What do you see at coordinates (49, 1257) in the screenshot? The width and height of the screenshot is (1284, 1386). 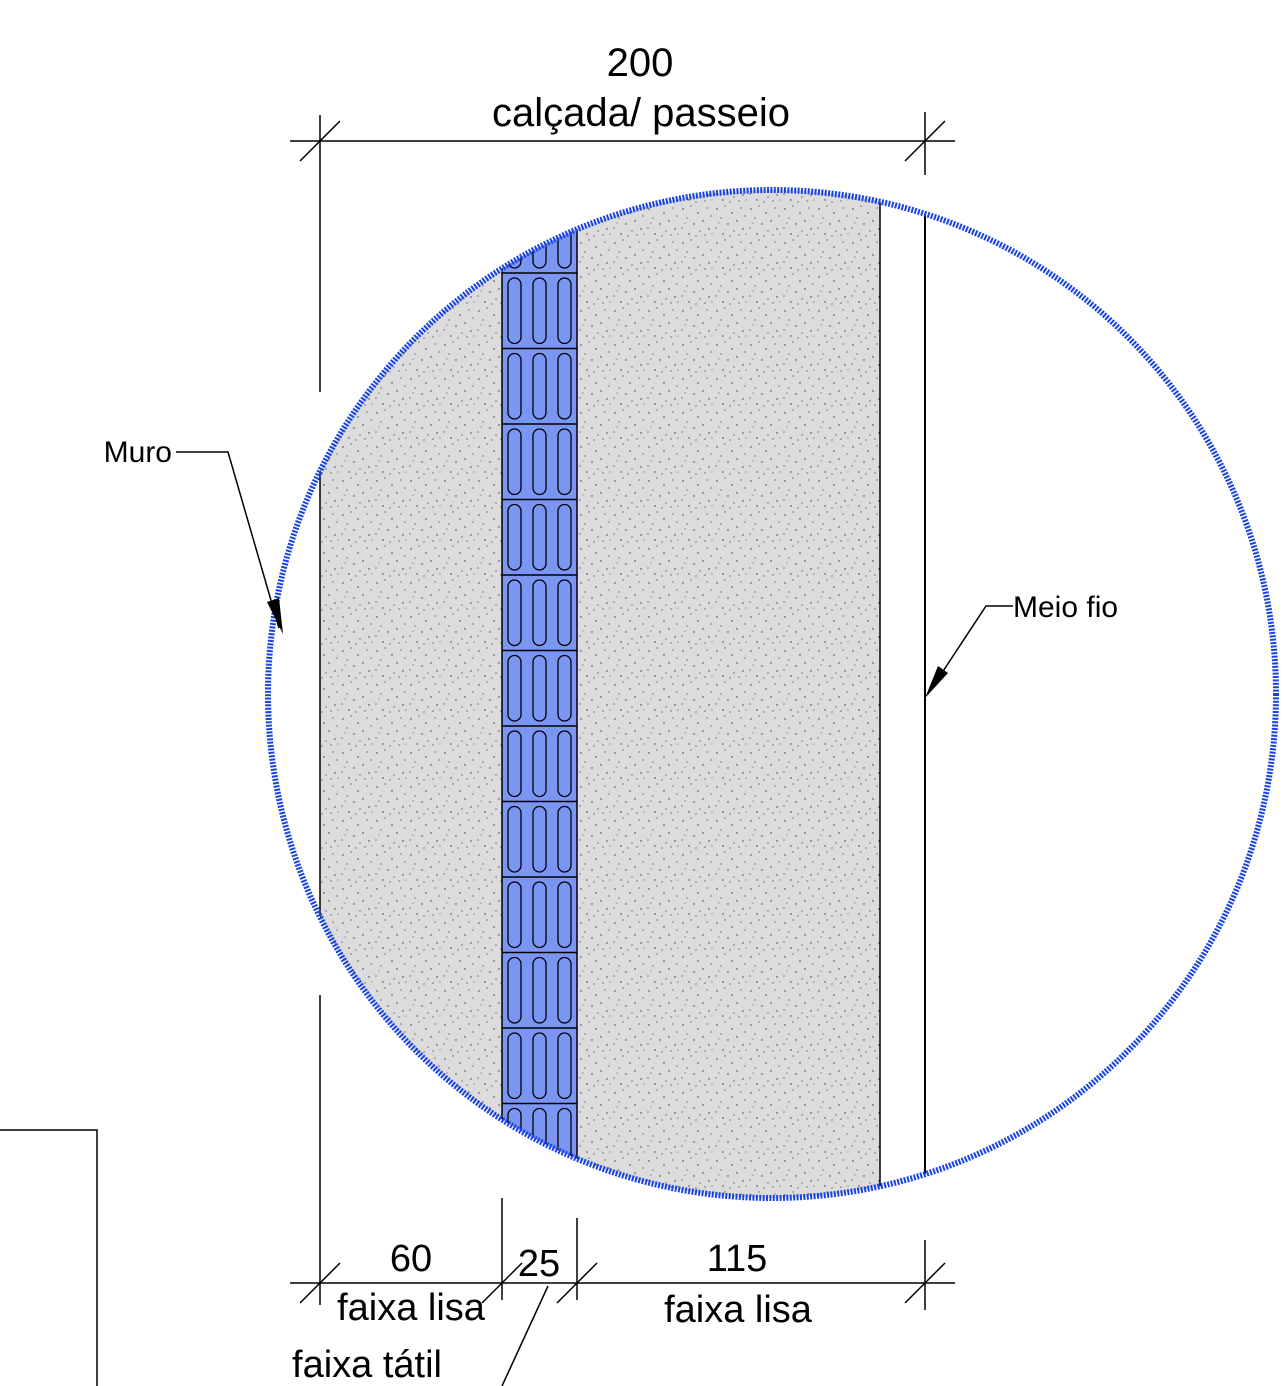 I see `reference-box-outline` at bounding box center [49, 1257].